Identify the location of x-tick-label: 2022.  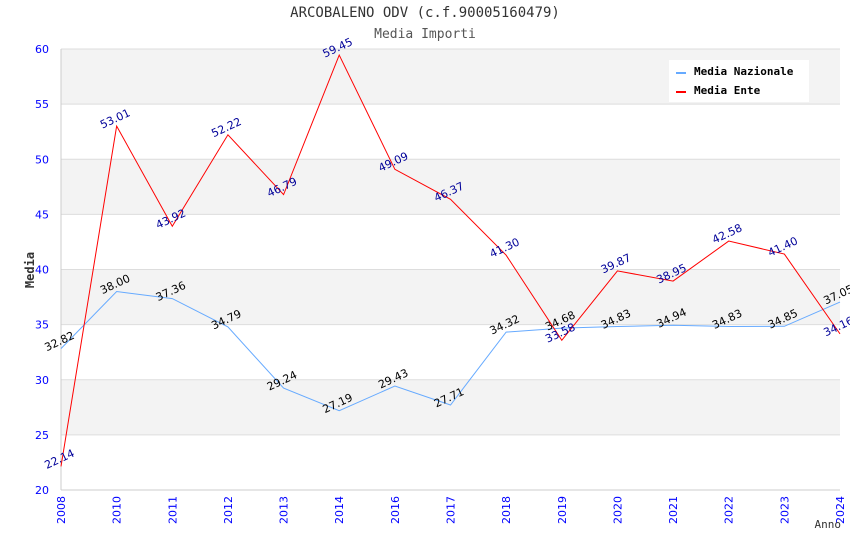
(729, 510).